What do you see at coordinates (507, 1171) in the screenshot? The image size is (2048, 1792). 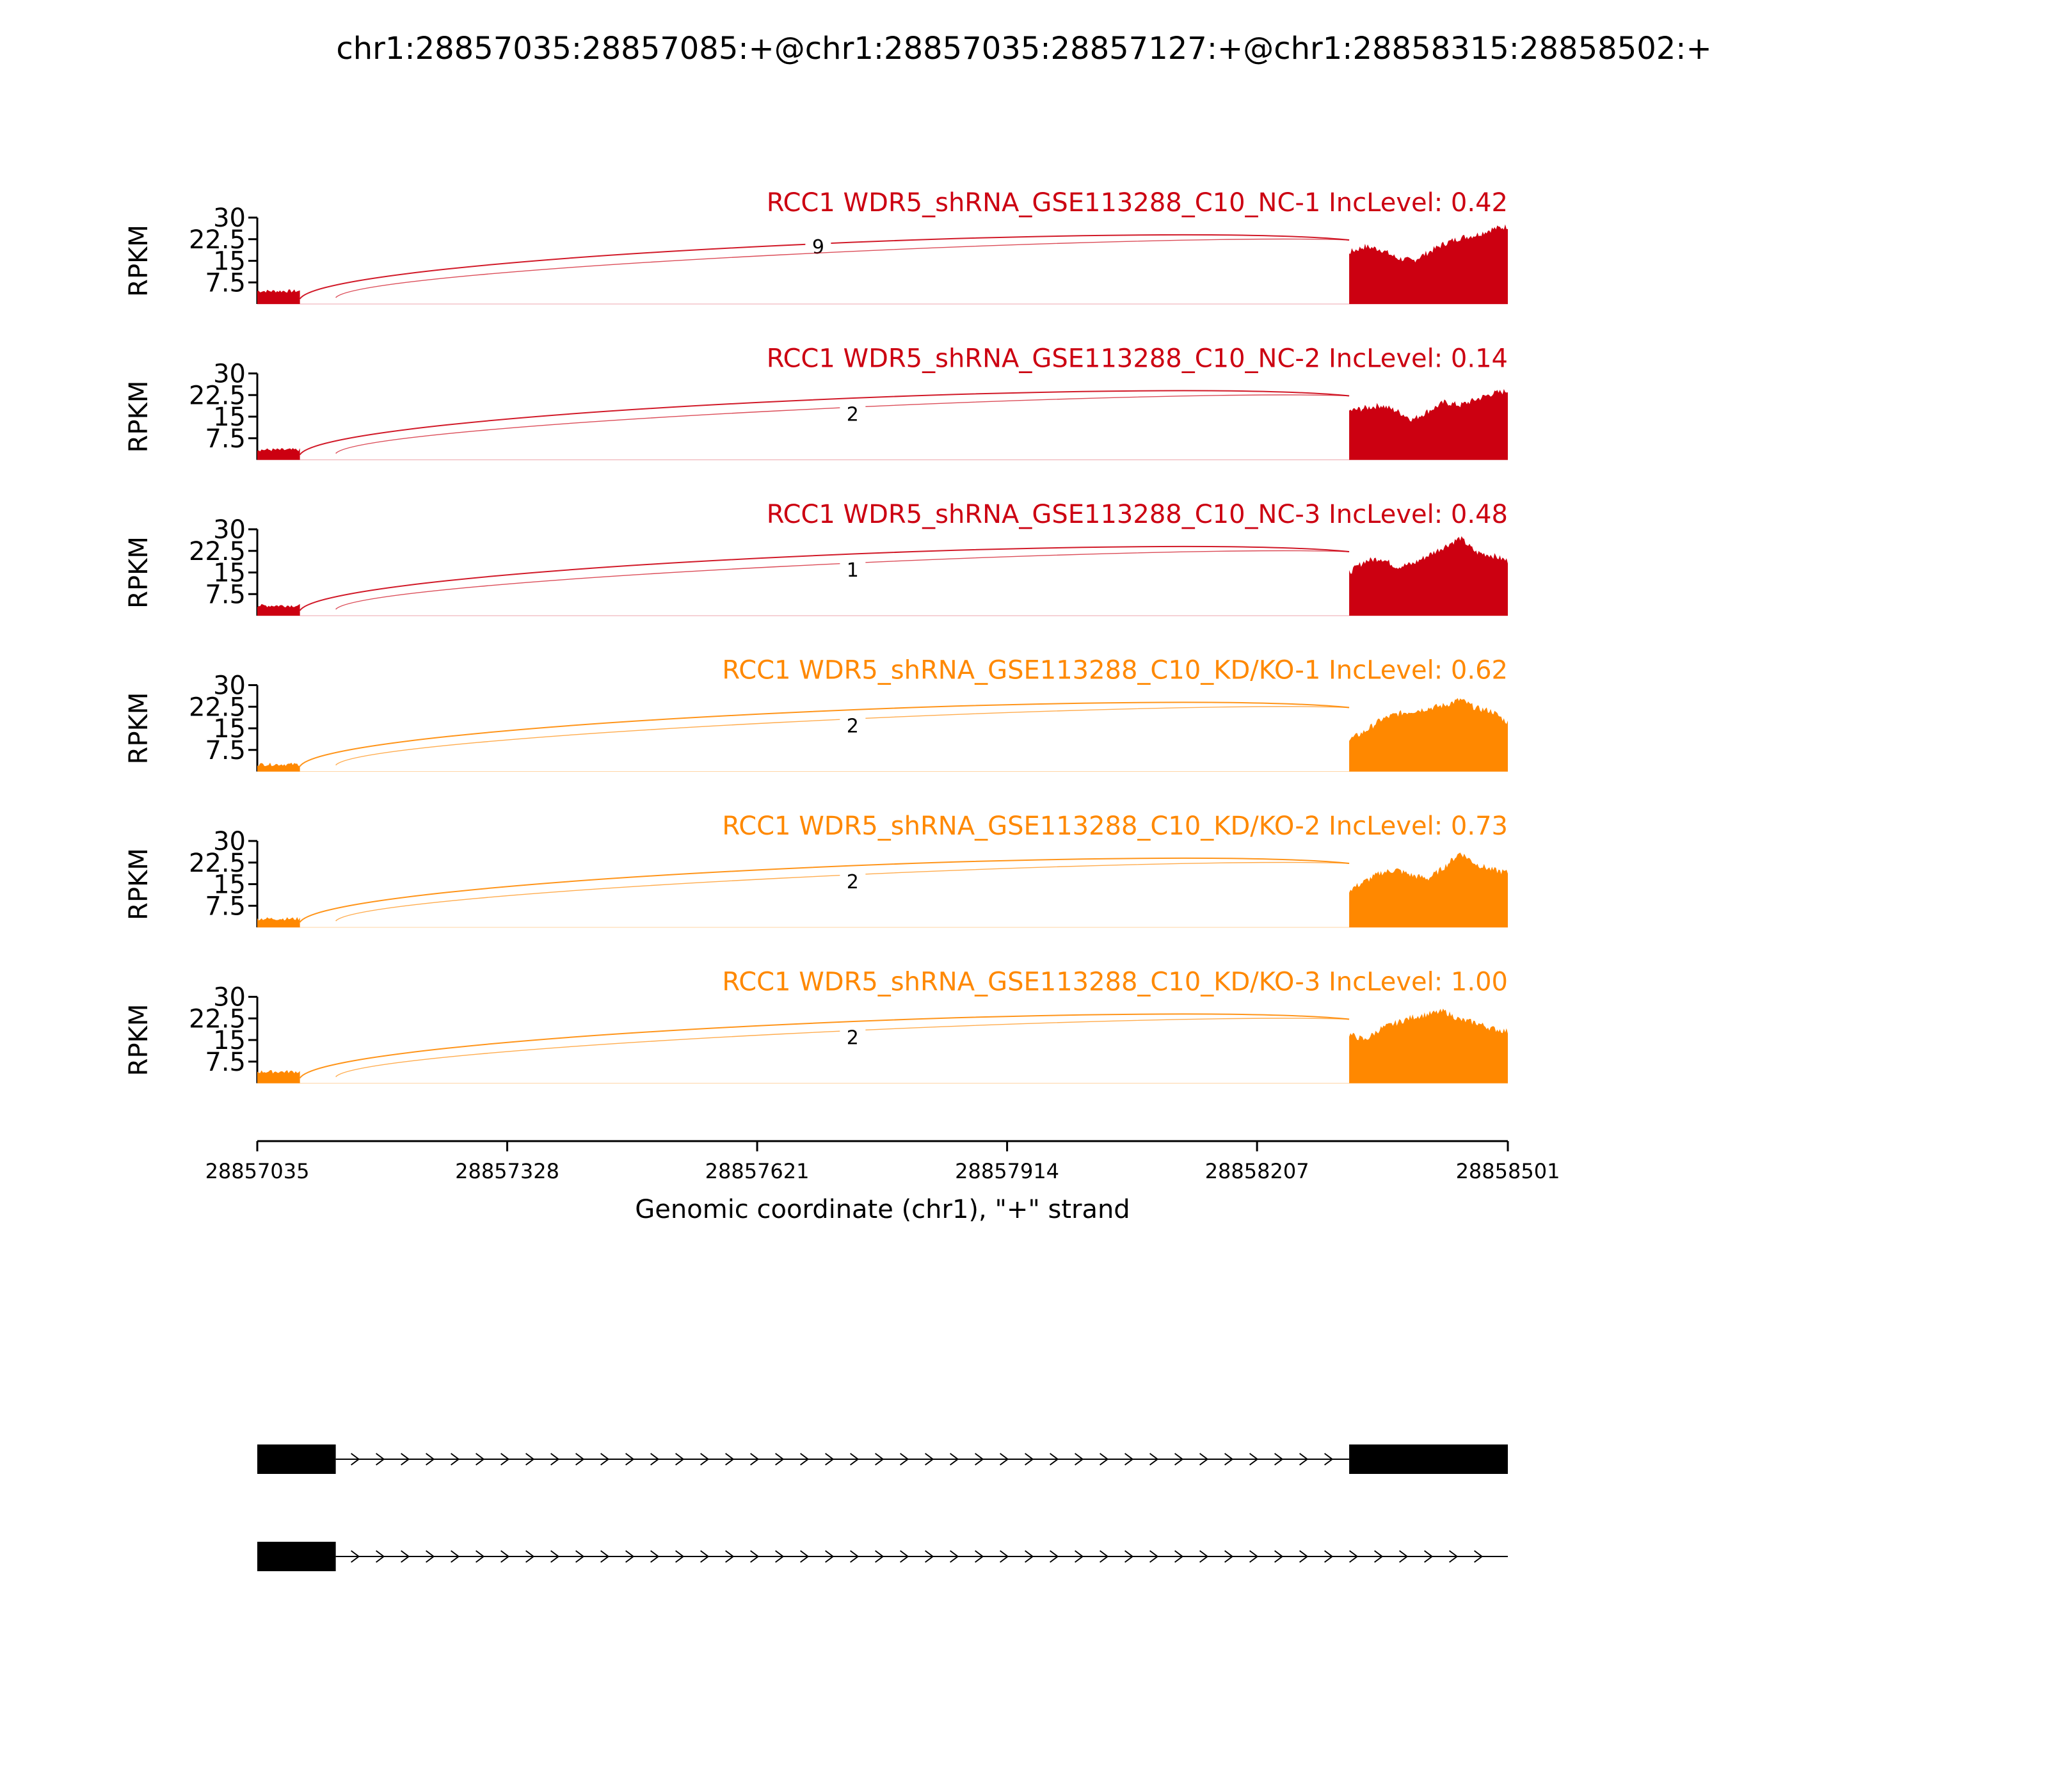 I see `x-tick-label: 28857328` at bounding box center [507, 1171].